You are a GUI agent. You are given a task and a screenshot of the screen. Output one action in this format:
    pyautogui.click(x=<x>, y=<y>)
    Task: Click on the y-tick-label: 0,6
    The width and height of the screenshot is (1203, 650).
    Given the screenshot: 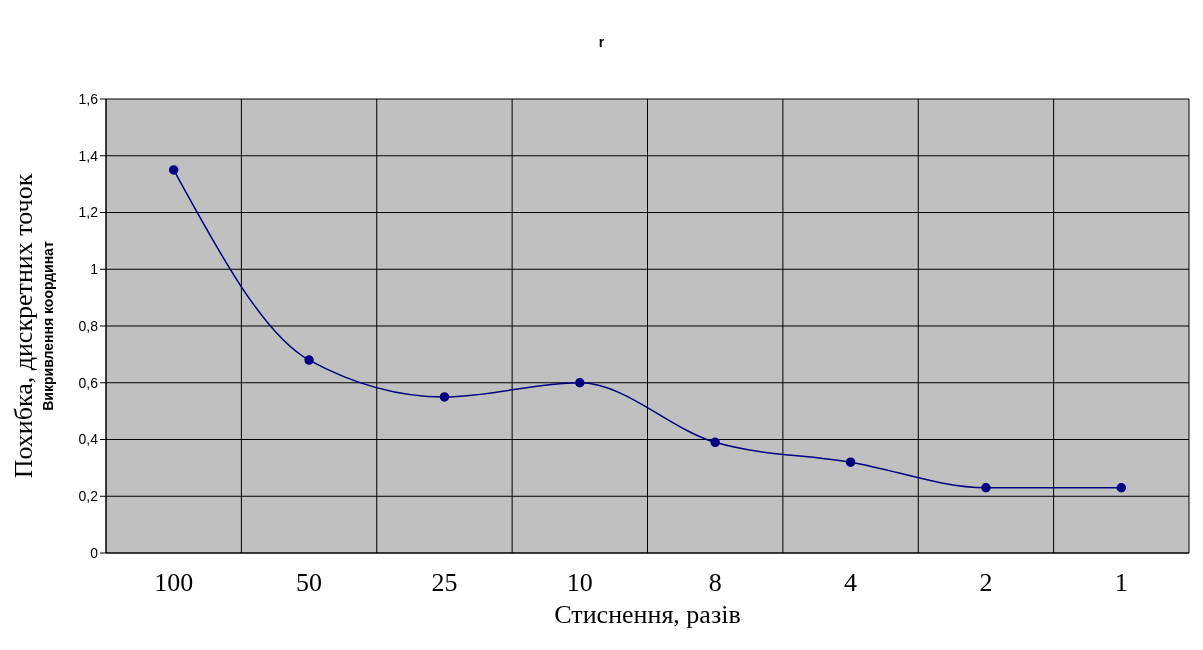 What is the action you would take?
    pyautogui.click(x=88, y=382)
    